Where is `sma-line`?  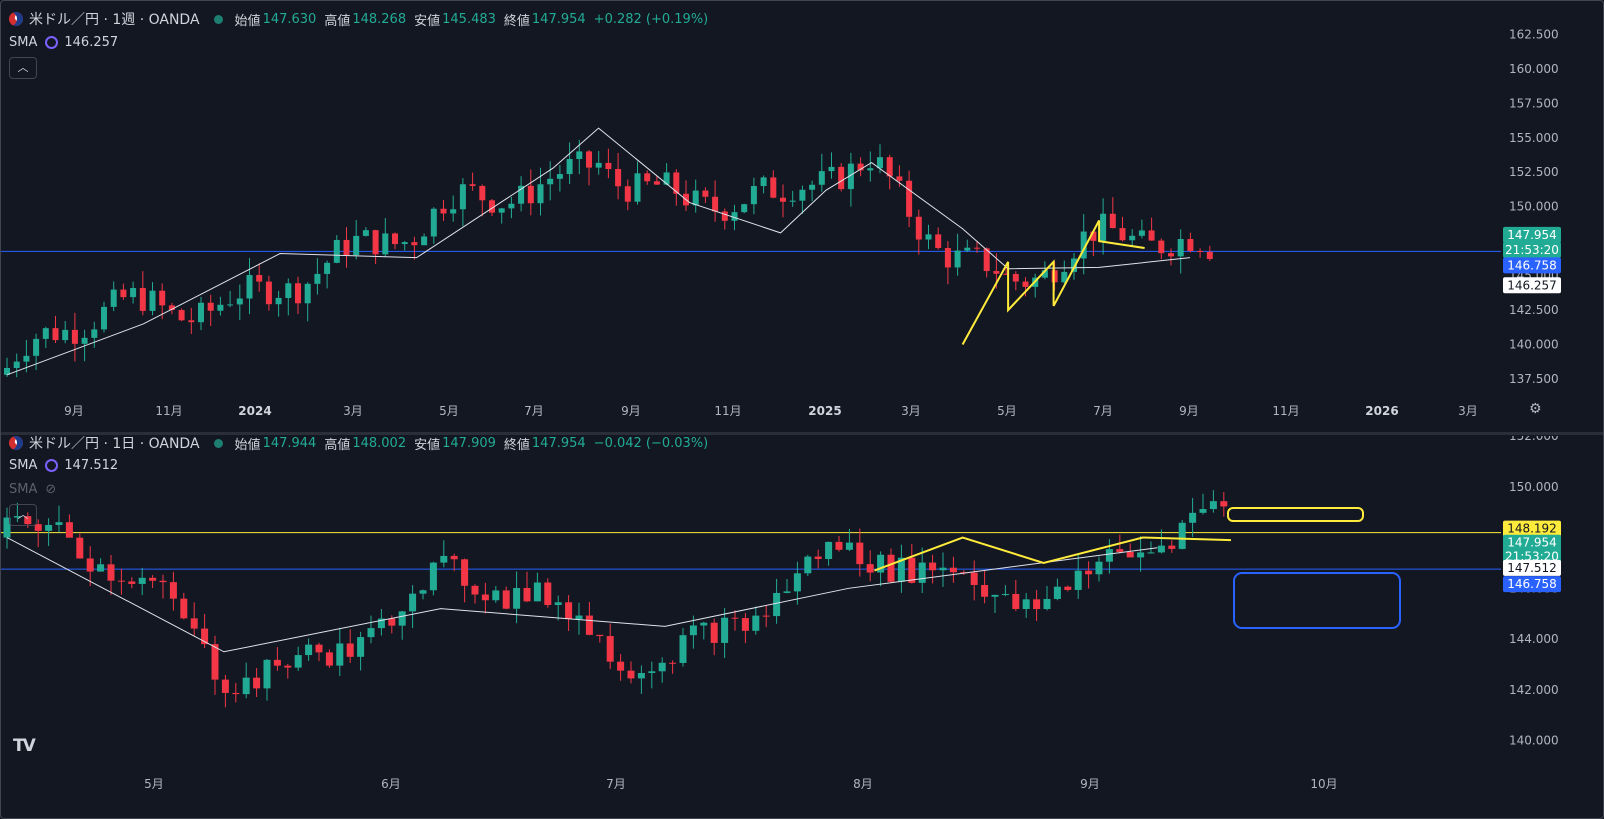 sma-line is located at coordinates (582, 595).